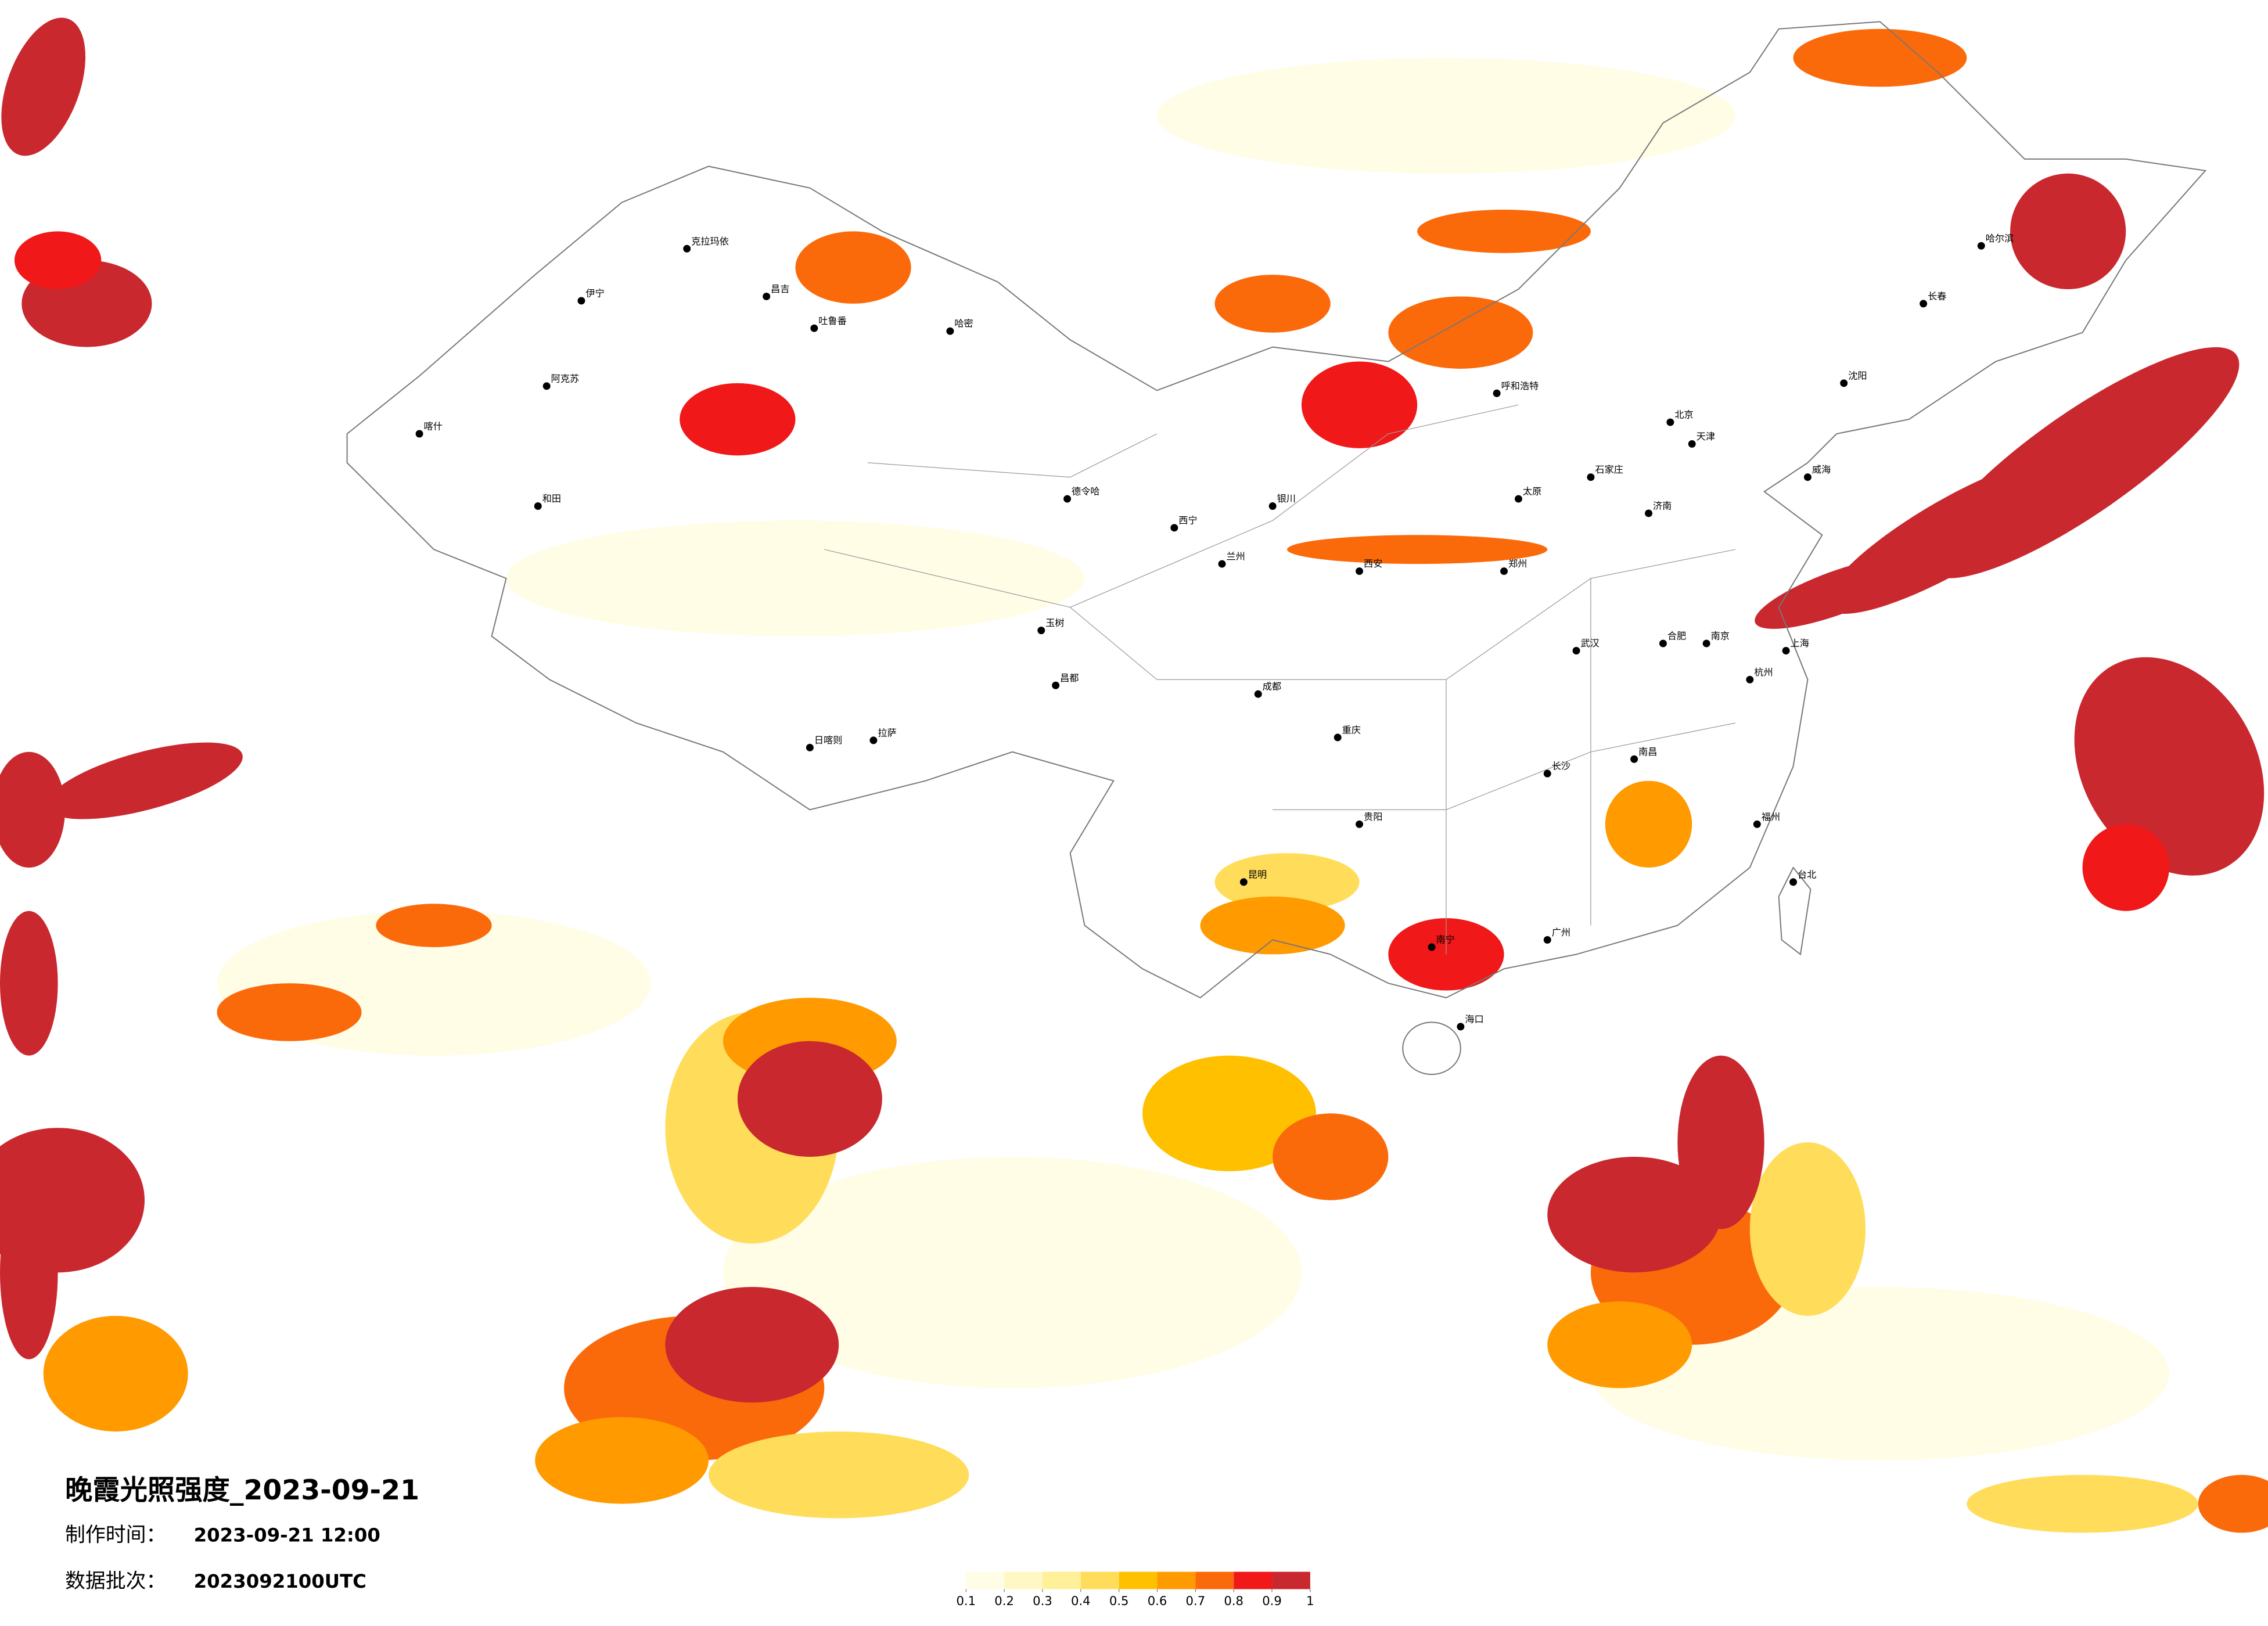  Describe the element at coordinates (780, 288) in the screenshot. I see `city-label: 昌吉` at that location.